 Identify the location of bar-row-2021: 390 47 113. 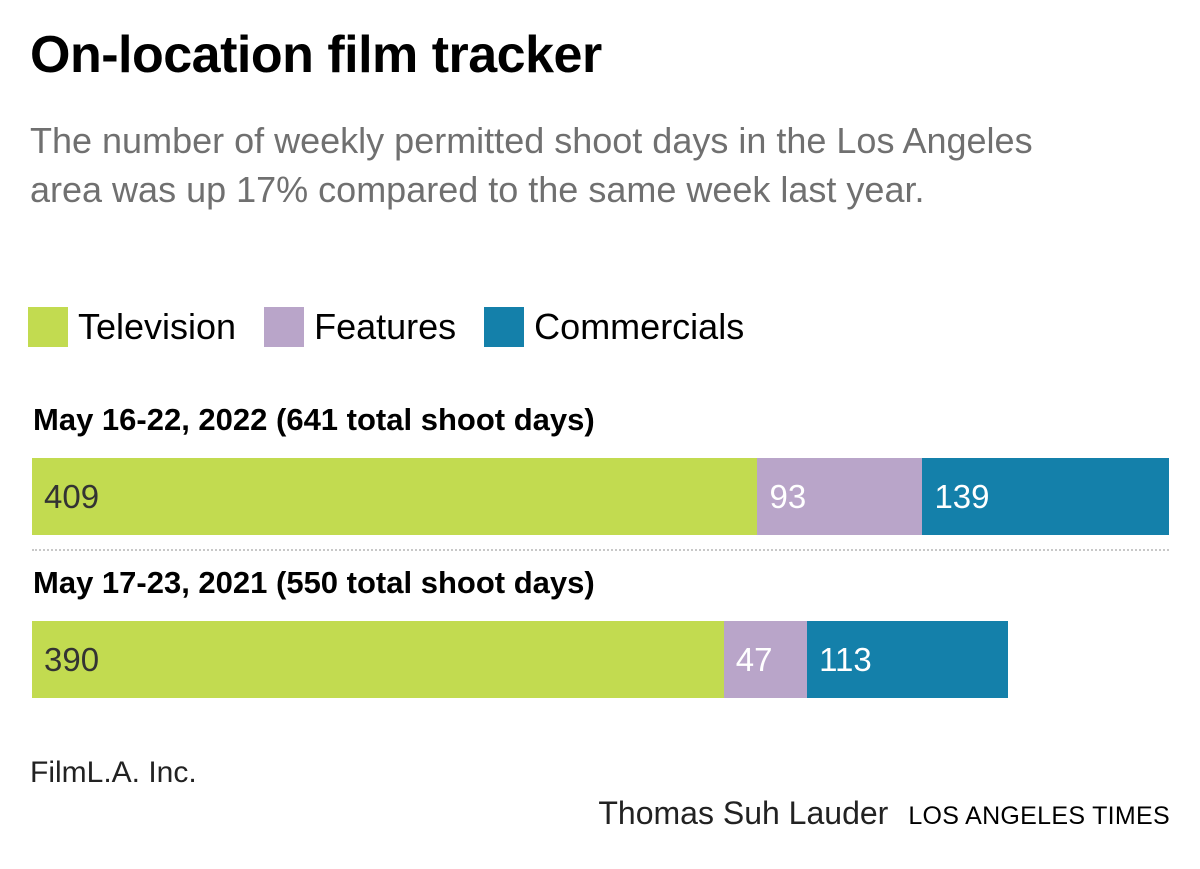
(600, 659).